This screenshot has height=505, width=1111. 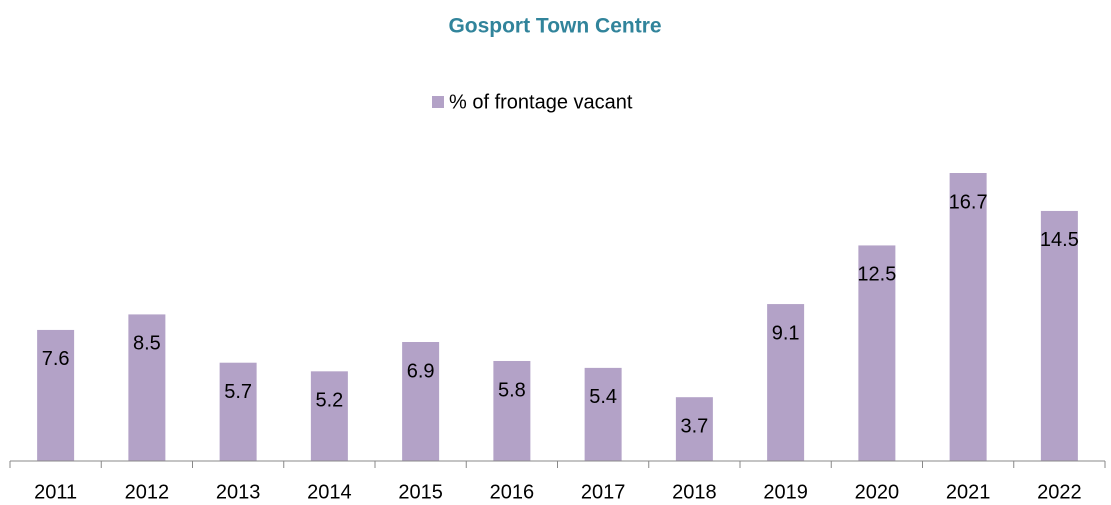 I want to click on data-label: 5.4, so click(x=603, y=397).